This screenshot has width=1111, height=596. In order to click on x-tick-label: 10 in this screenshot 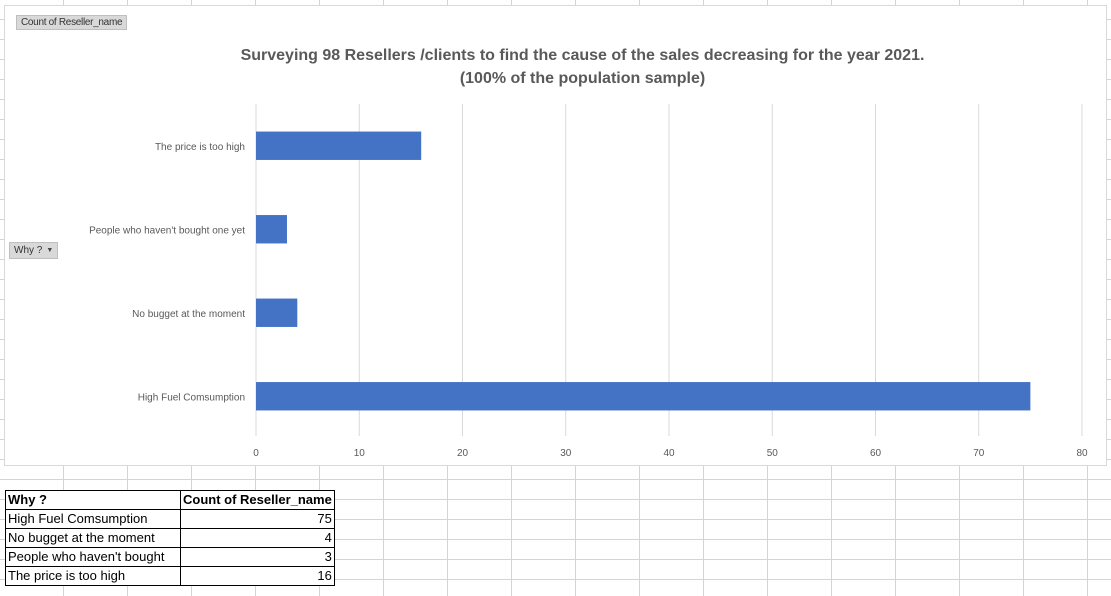, I will do `click(360, 453)`.